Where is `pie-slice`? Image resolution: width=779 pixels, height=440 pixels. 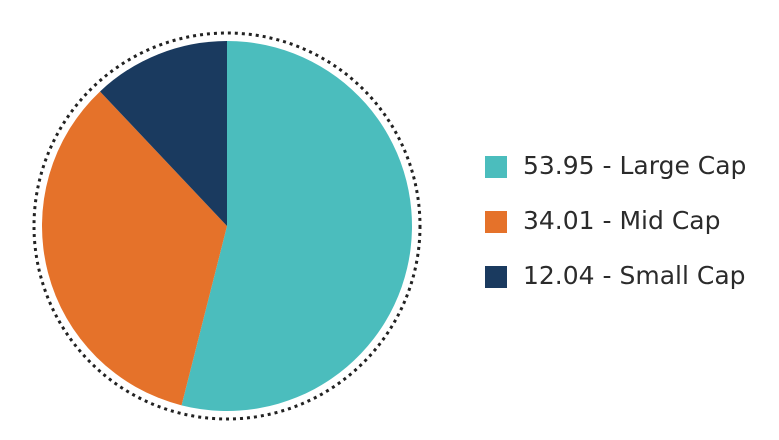 pie-slice is located at coordinates (163, 133).